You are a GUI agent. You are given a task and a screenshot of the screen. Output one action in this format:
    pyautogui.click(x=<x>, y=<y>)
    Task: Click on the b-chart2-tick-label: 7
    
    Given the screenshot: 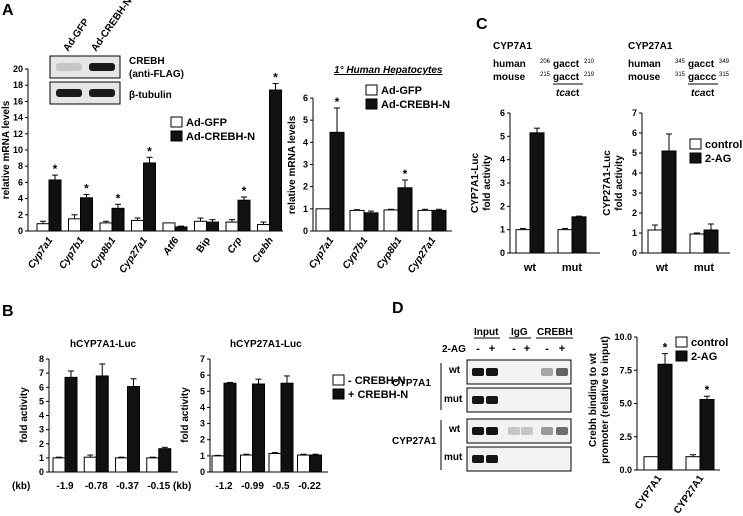 What is the action you would take?
    pyautogui.click(x=202, y=359)
    